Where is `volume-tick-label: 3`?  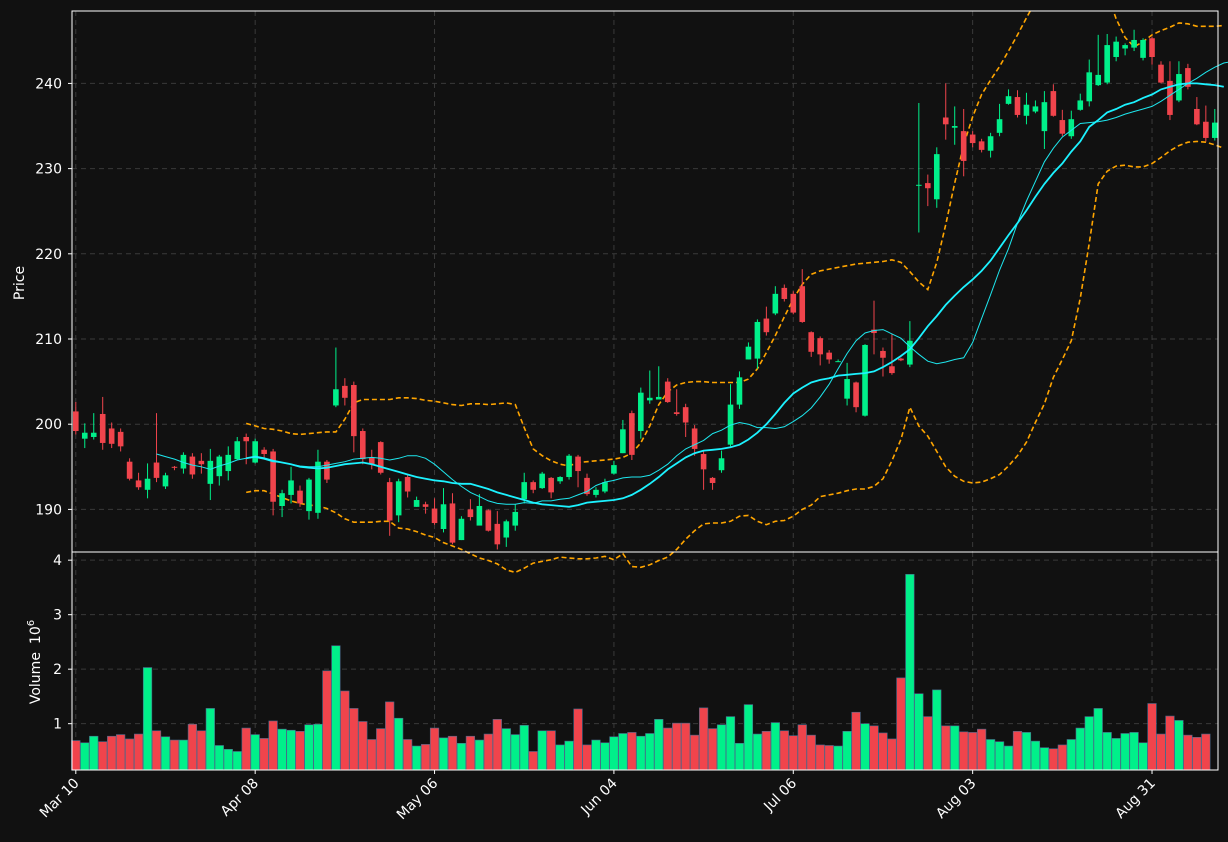
volume-tick-label: 3 is located at coordinates (57, 616).